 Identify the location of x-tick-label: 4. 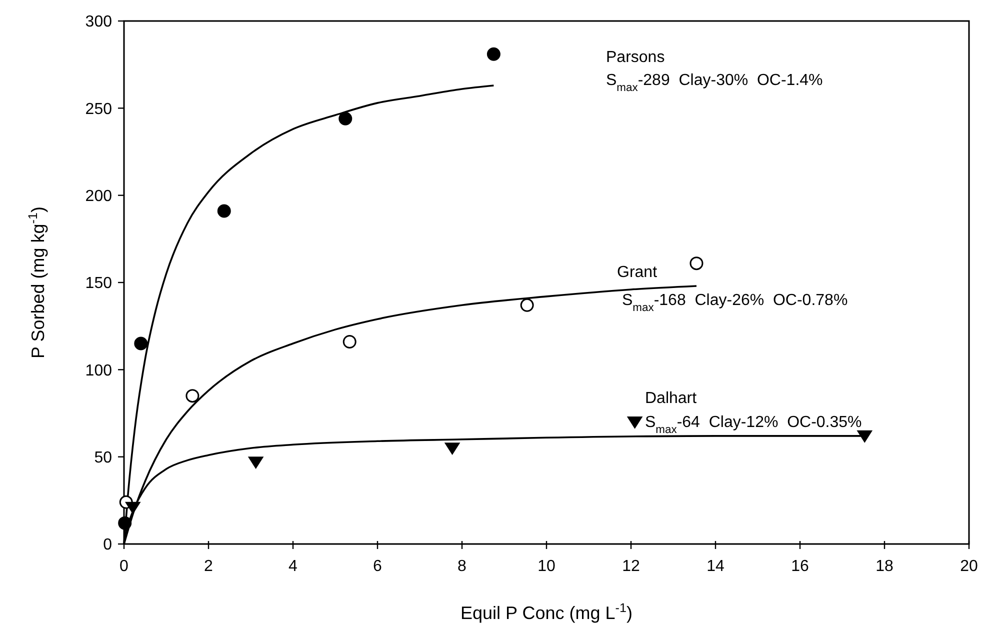
(293, 566).